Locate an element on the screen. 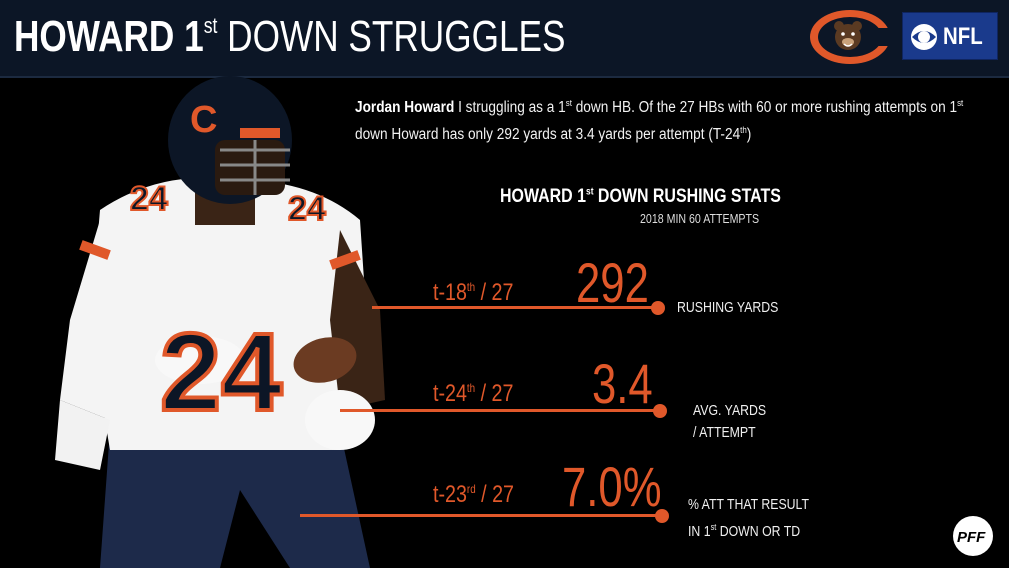 The height and width of the screenshot is (568, 1009). stats-subtitle: 2018 MIN 60 ATTEMPTS is located at coordinates (700, 219).